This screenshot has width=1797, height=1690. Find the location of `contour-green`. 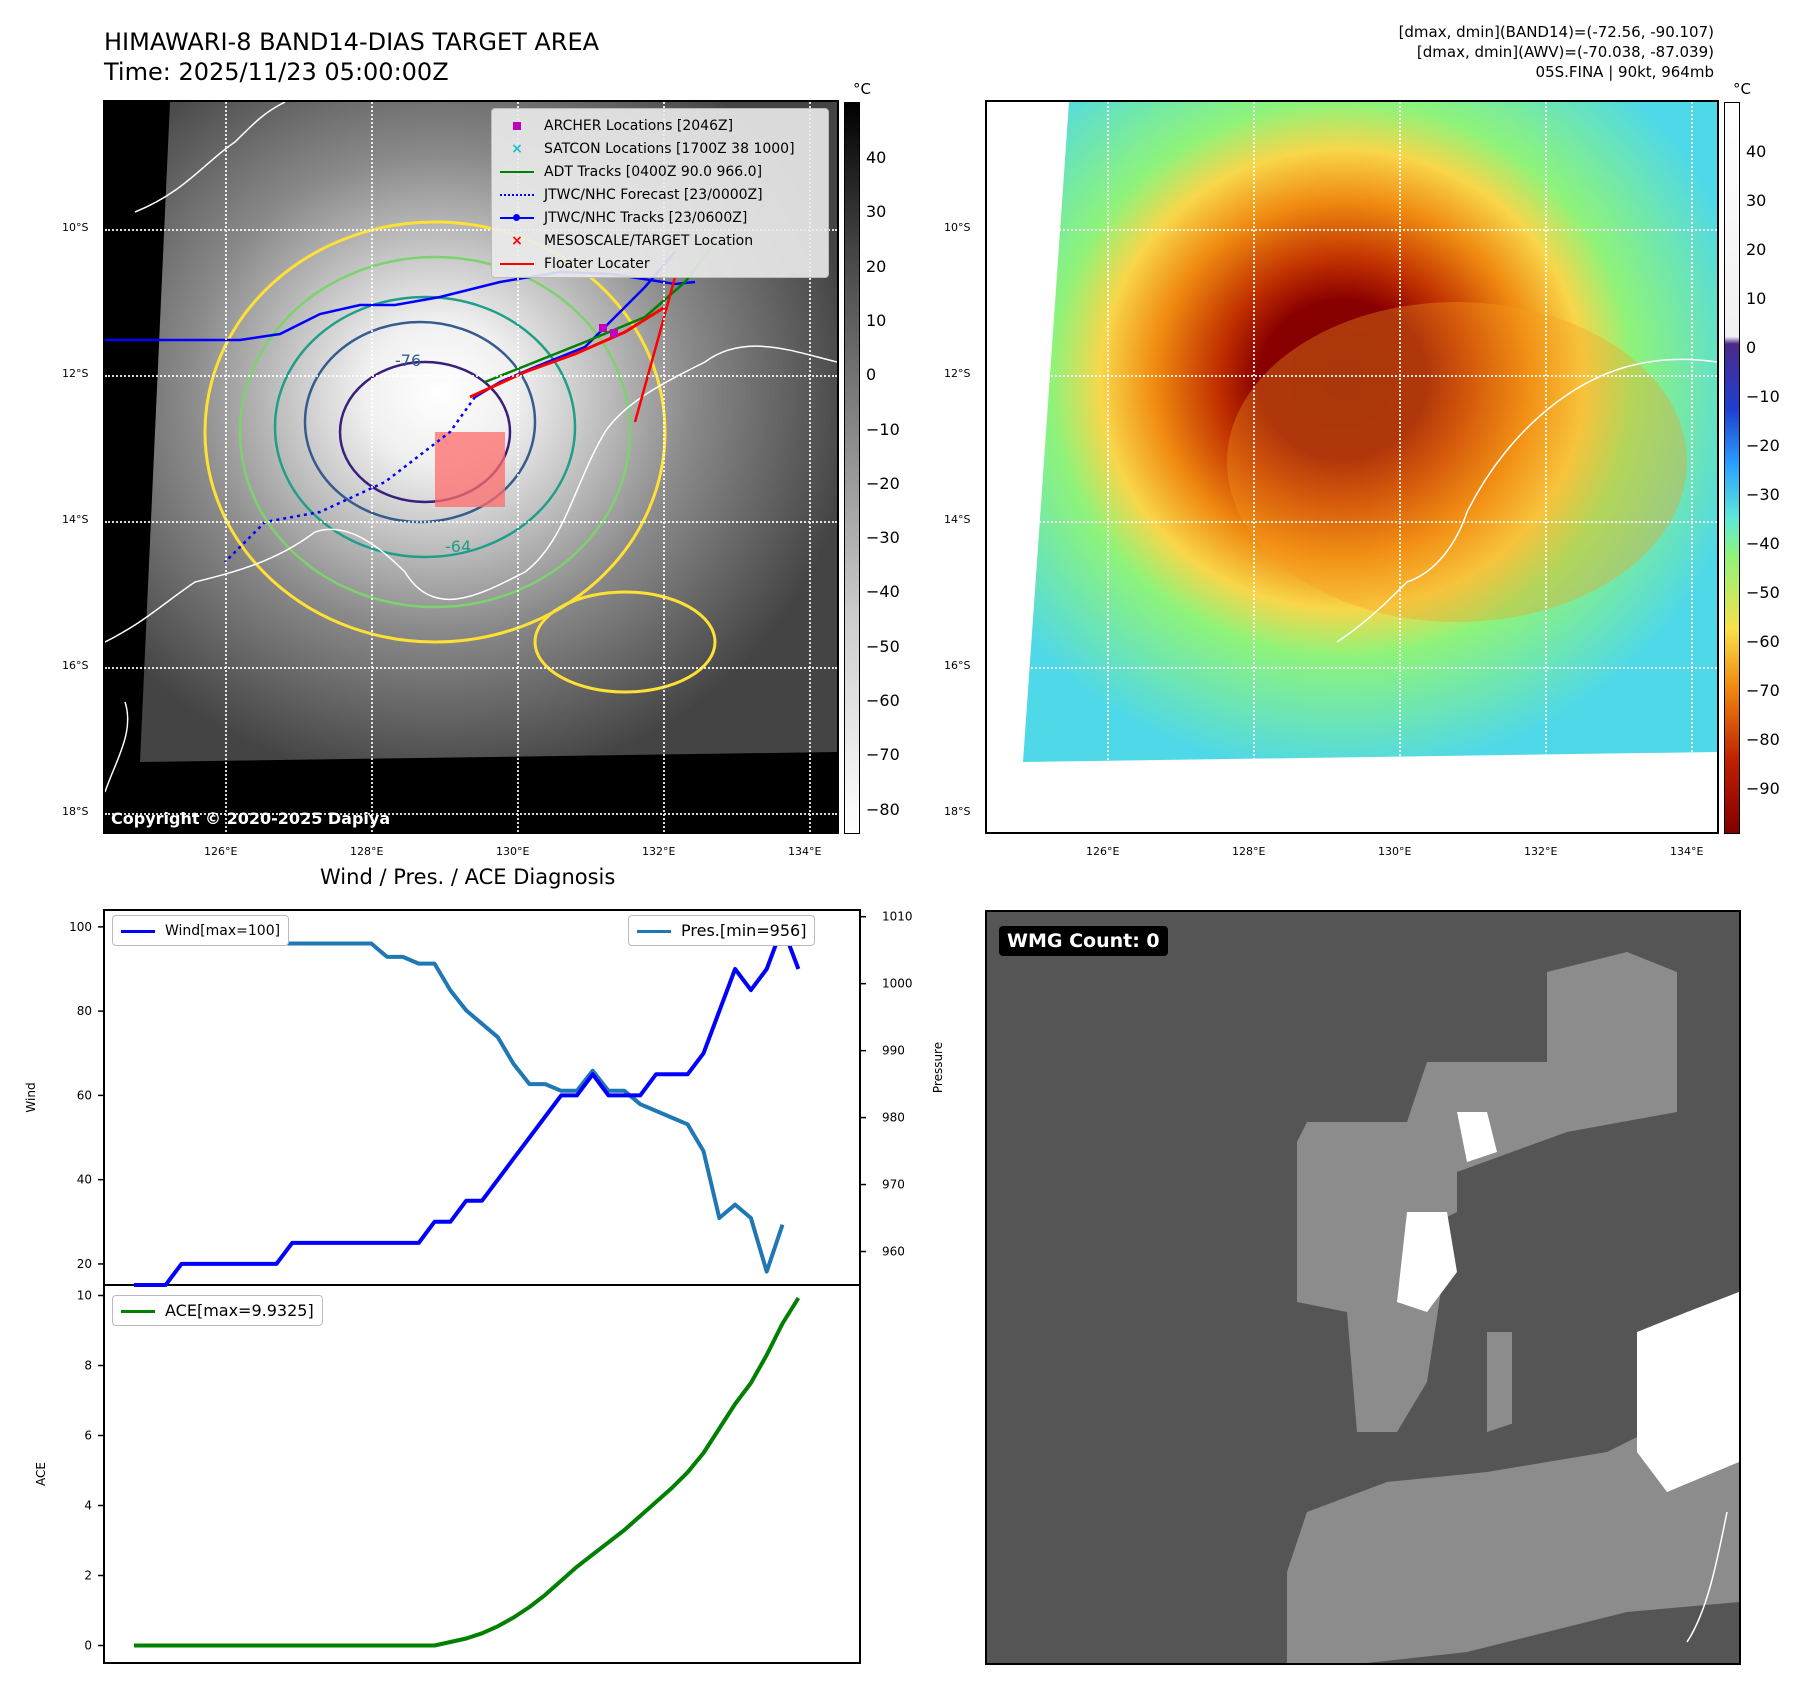

contour-green is located at coordinates (435, 432).